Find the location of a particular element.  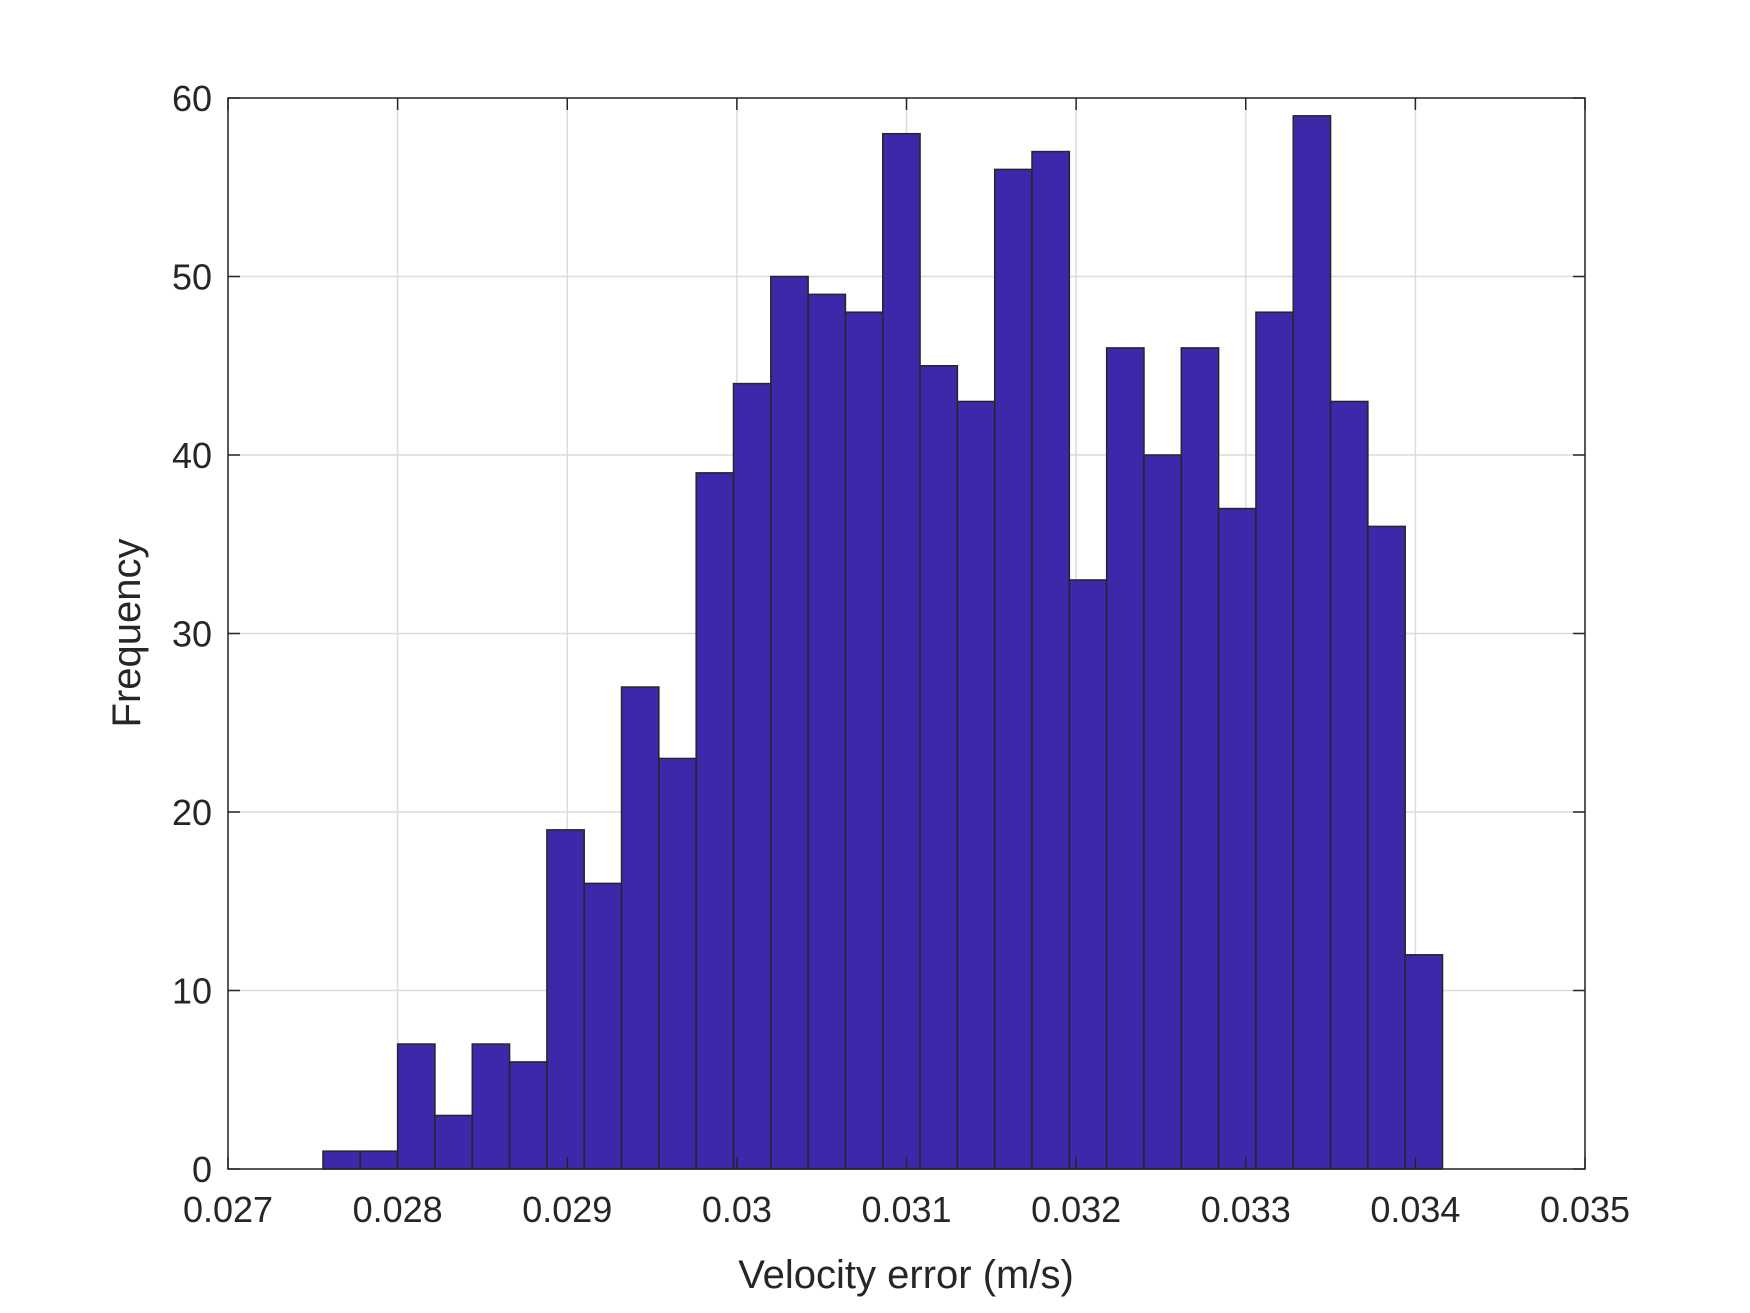

y-tick-label: 60 is located at coordinates (192, 98).